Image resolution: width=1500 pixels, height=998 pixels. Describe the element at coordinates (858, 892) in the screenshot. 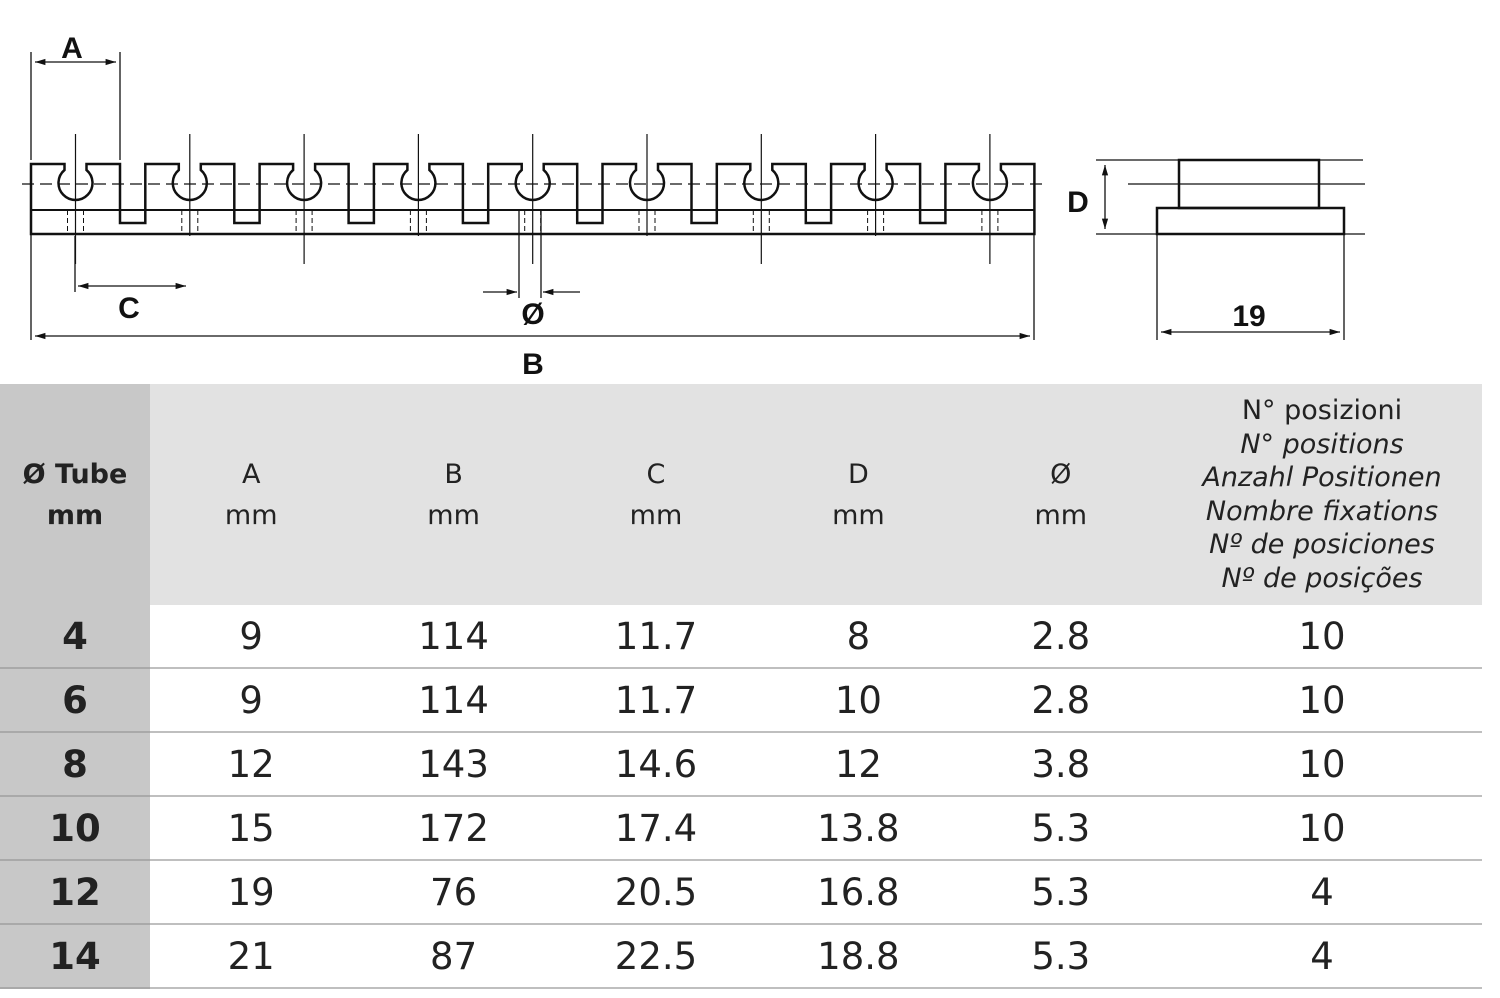

I see `table-cell: 16.8` at that location.